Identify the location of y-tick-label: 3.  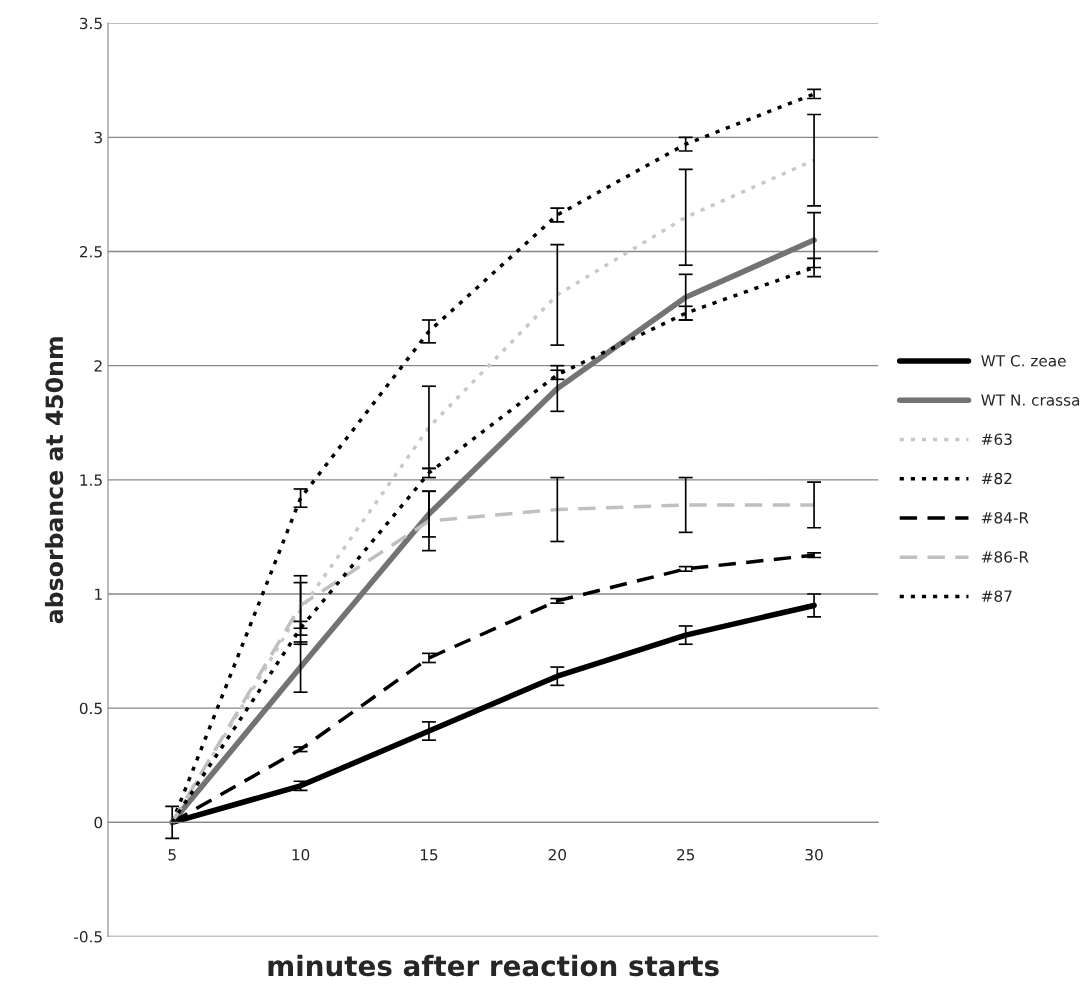
(98, 137).